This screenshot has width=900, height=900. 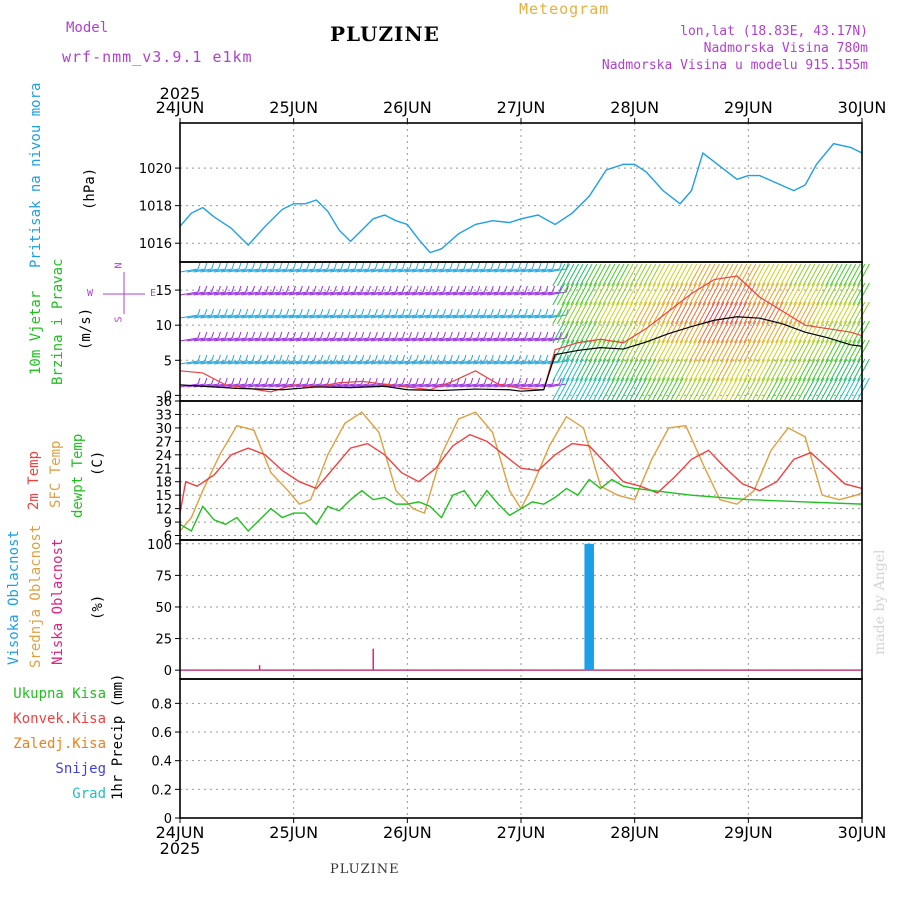 I want to click on wind-speed-line, so click(x=521, y=354).